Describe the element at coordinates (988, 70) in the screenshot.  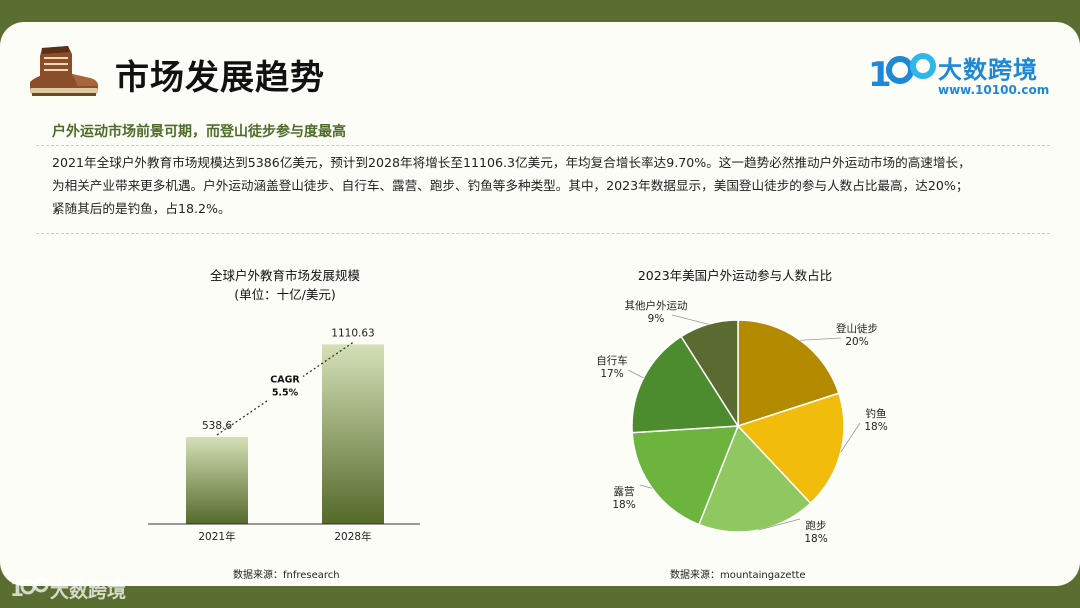
I see `brand-name: 大数跨境` at that location.